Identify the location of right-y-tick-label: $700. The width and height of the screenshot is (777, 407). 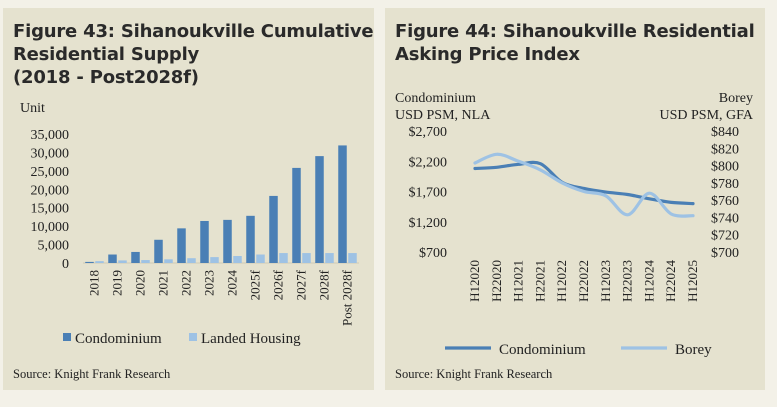
(725, 253).